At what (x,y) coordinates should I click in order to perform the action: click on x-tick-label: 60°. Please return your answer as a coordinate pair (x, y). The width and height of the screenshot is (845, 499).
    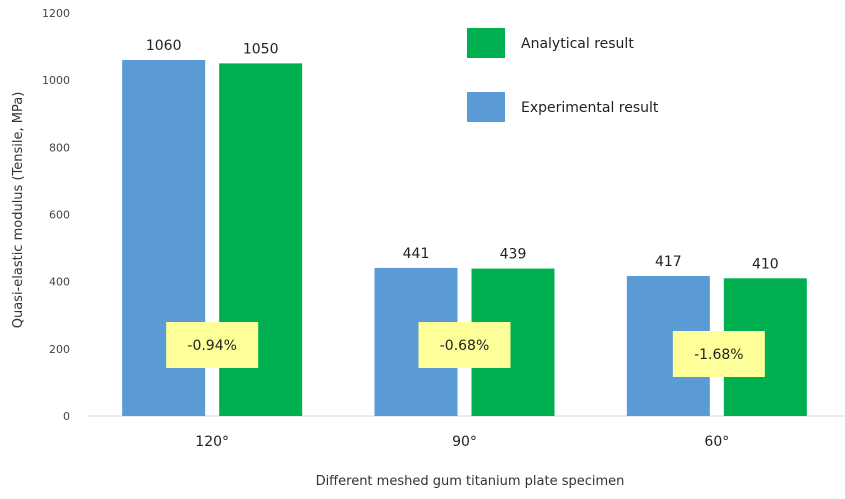
    Looking at the image, I should click on (716, 442).